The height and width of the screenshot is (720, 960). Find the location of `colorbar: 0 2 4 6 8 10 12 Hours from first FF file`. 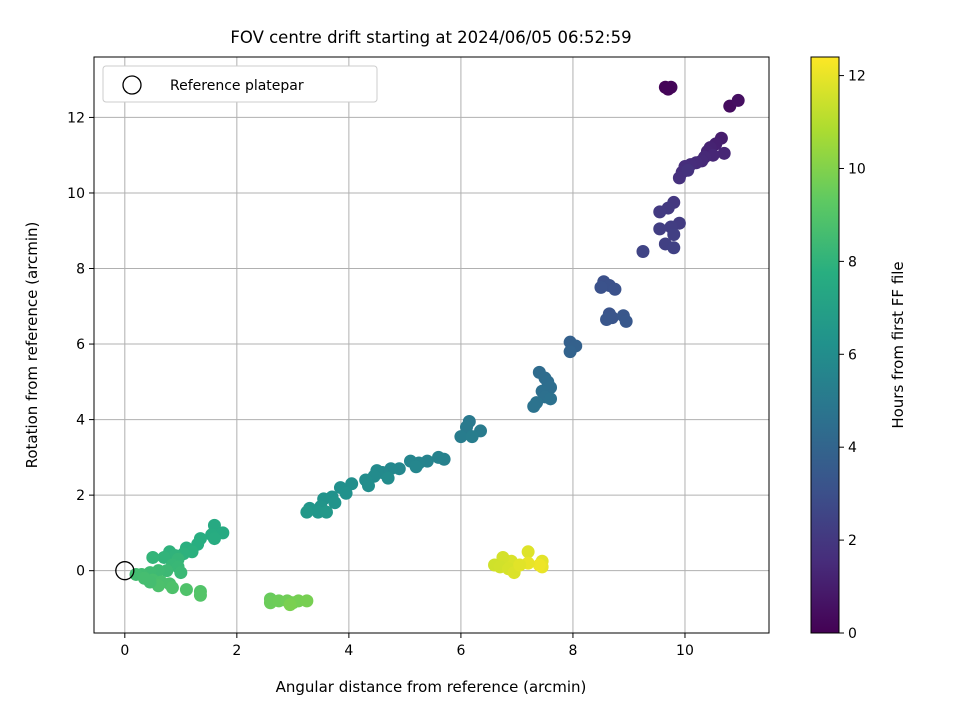

colorbar: 0 2 4 6 8 10 12 Hours from first FF file is located at coordinates (858, 349).